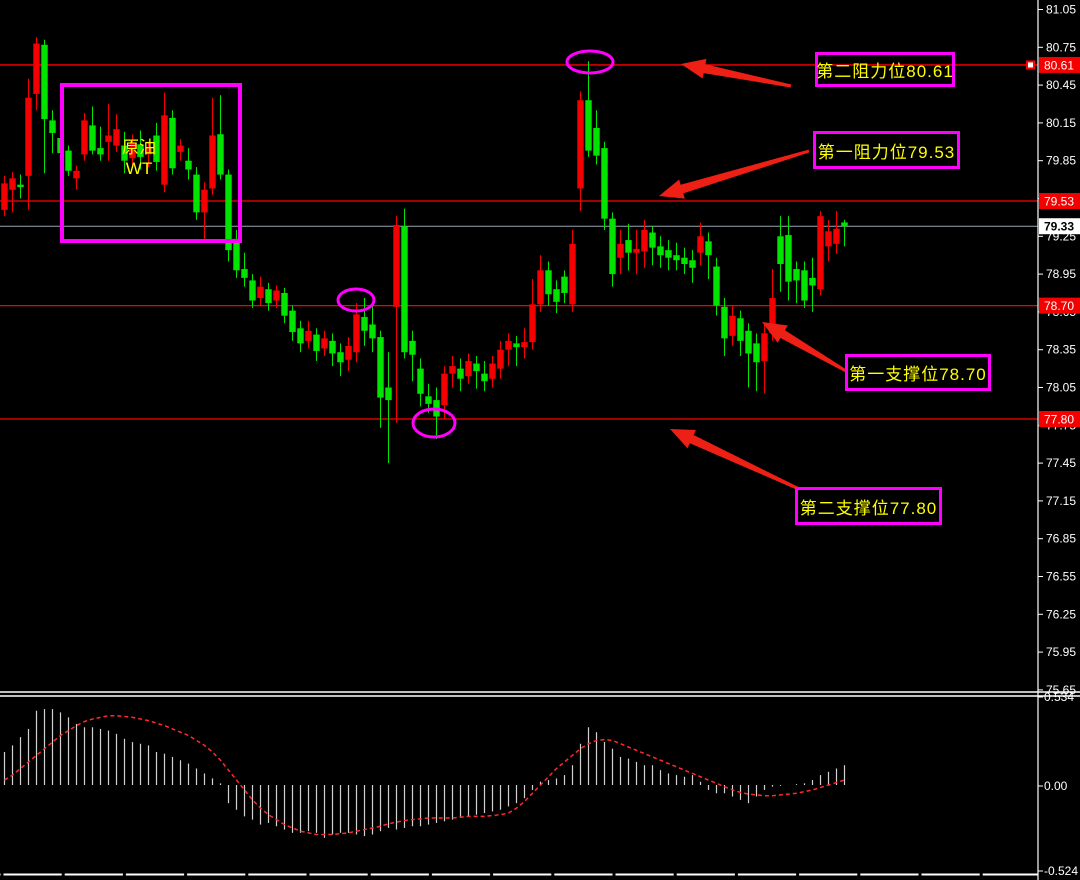  I want to click on current-price-badge, so click(1059, 226).